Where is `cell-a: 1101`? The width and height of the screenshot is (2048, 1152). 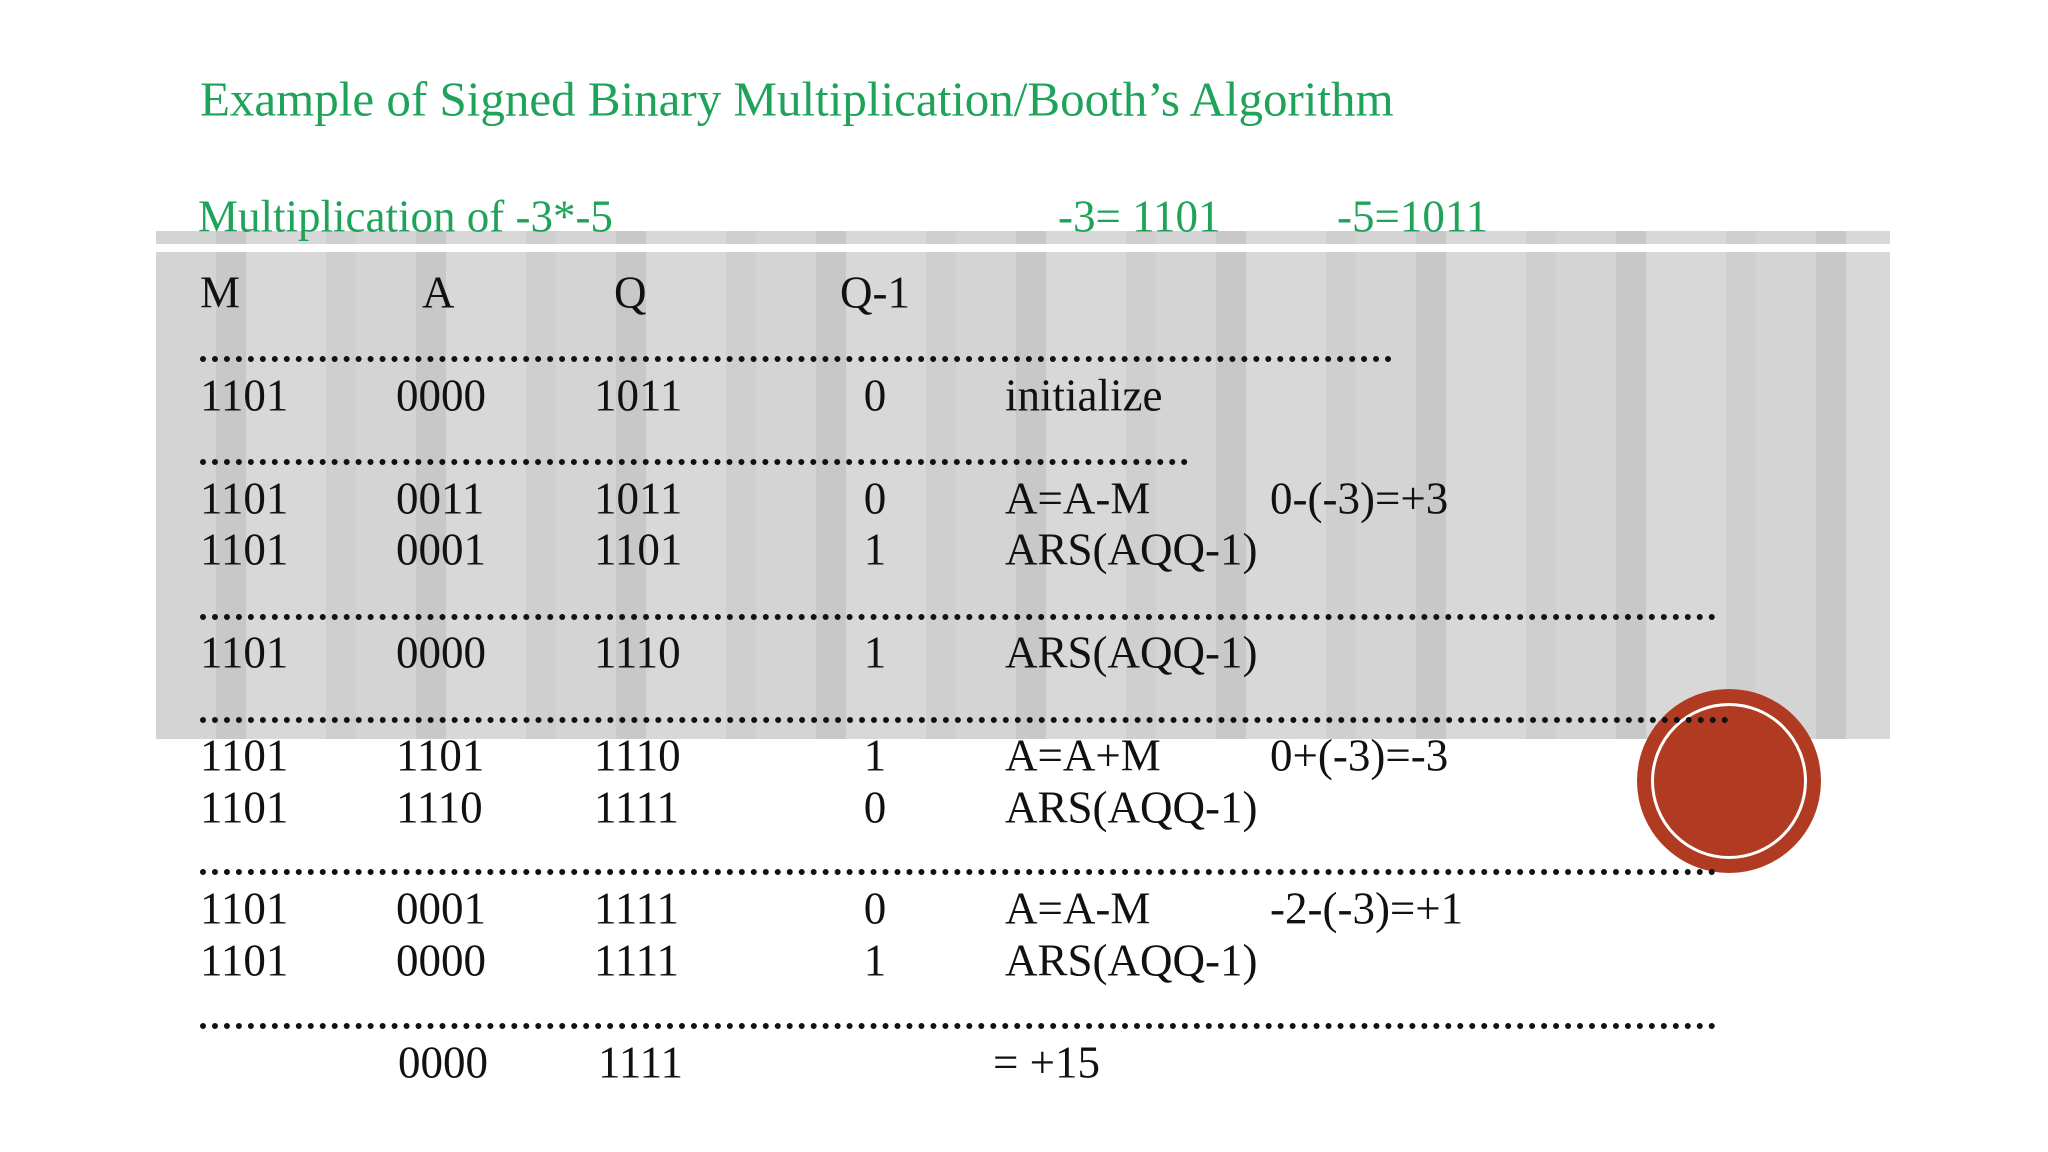
cell-a: 1101 is located at coordinates (440, 755).